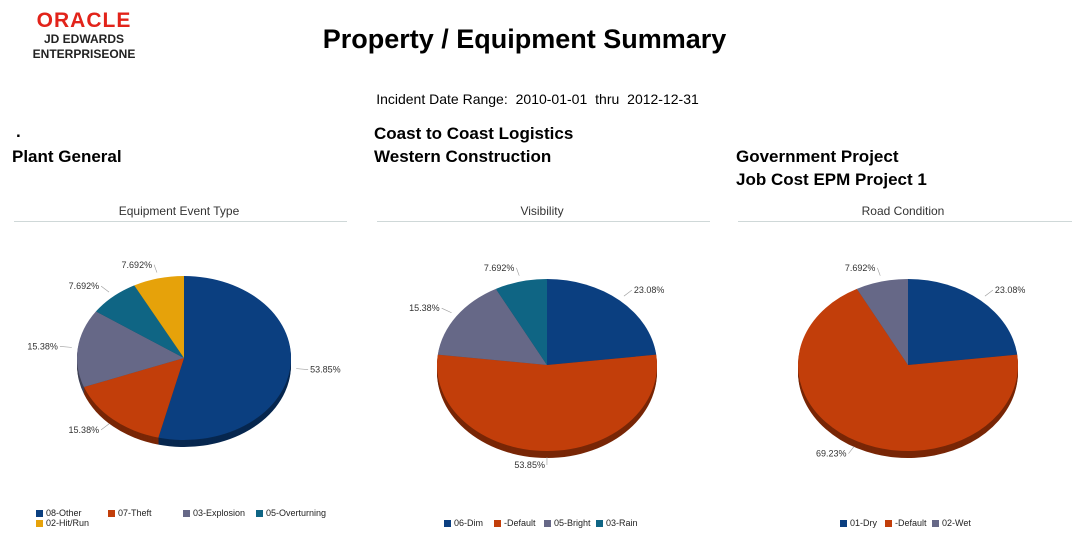 Image resolution: width=1075 pixels, height=555 pixels. I want to click on logo-brand: ORACLE, so click(84, 20).